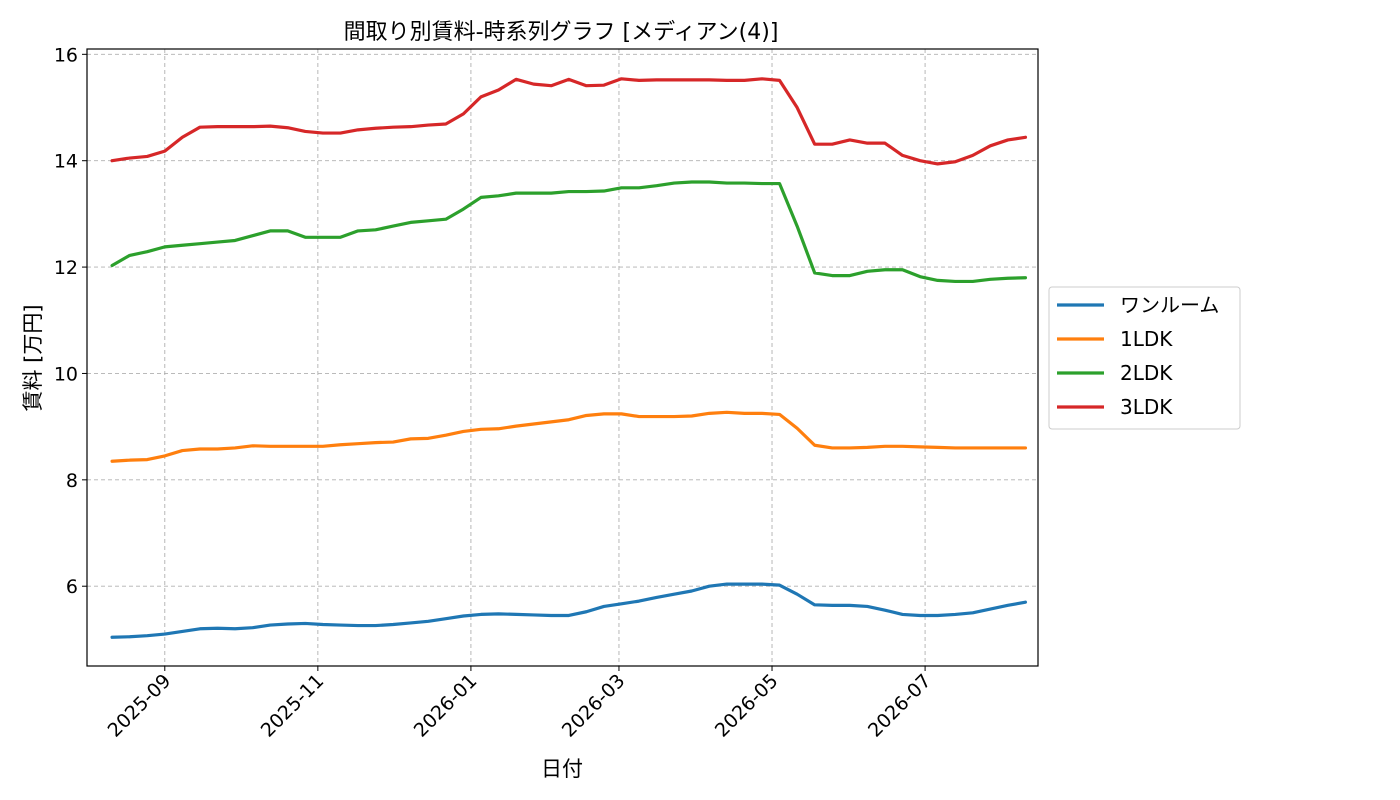 The width and height of the screenshot is (1400, 800). What do you see at coordinates (66, 374) in the screenshot?
I see `y-tick-label: 10` at bounding box center [66, 374].